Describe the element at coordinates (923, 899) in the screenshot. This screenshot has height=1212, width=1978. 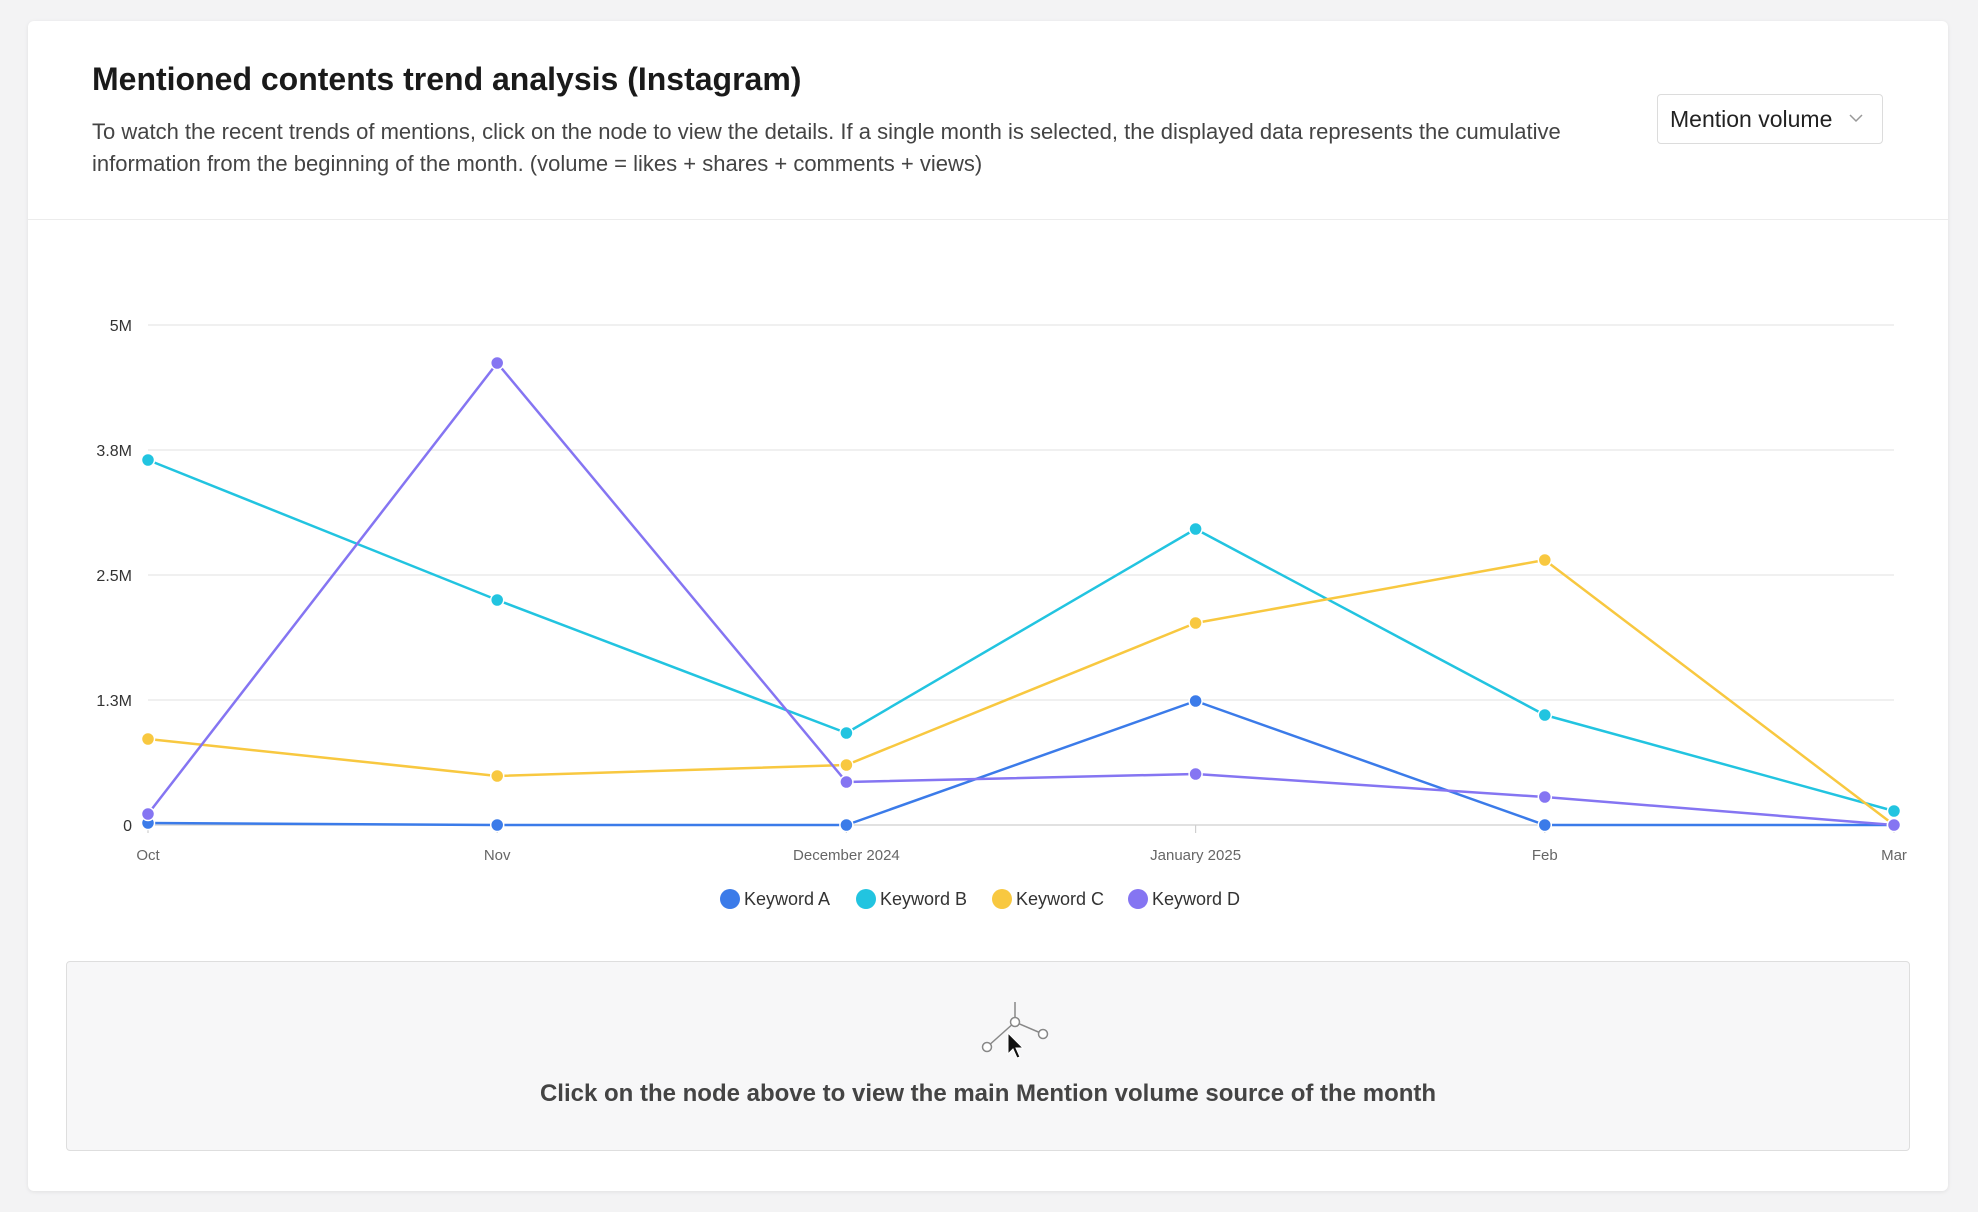
I see `legend-label: Keyword B` at that location.